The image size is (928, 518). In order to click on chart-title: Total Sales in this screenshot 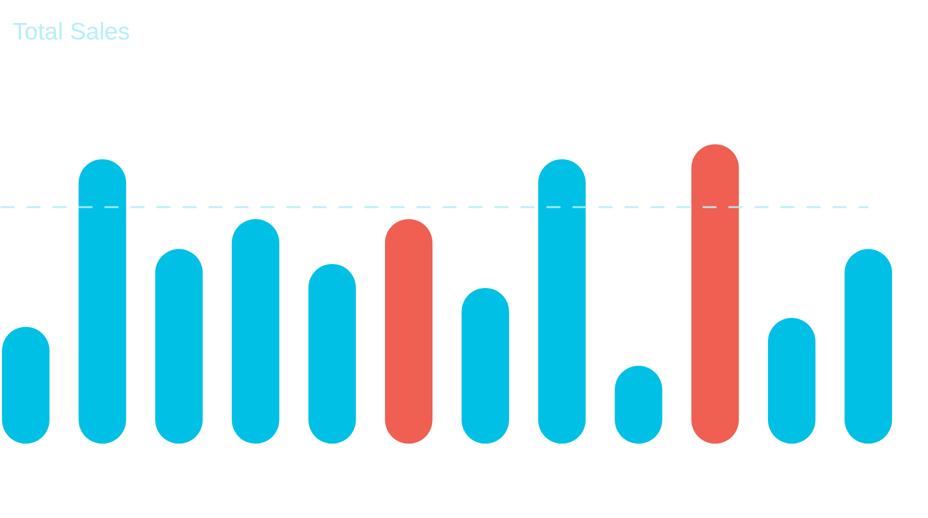, I will do `click(71, 32)`.